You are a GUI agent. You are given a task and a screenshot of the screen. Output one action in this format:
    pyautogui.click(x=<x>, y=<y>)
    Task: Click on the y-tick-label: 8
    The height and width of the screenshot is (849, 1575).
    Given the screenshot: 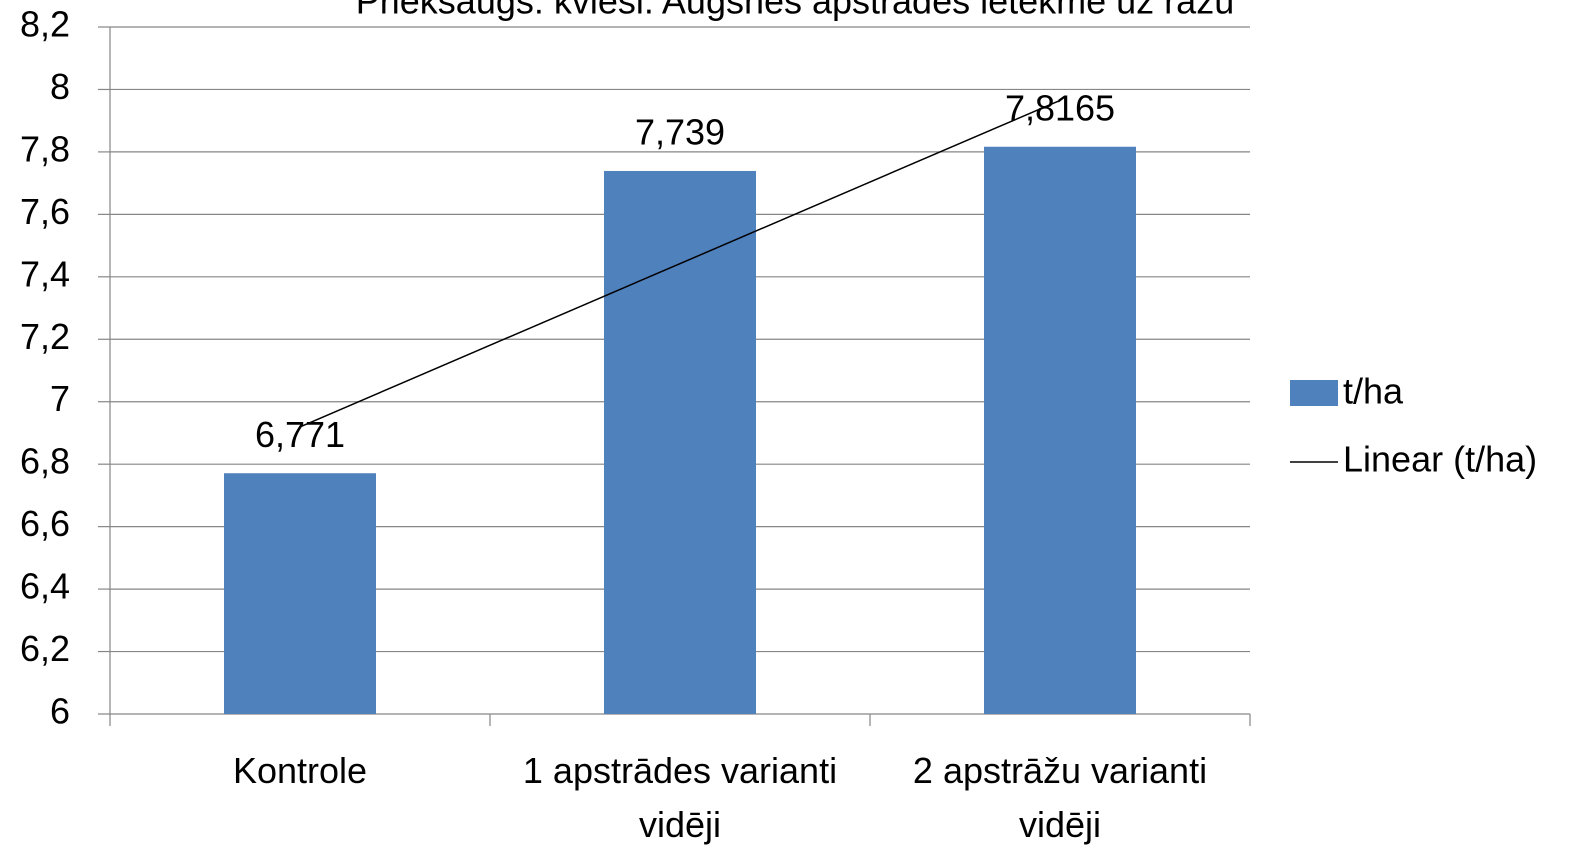 What is the action you would take?
    pyautogui.click(x=60, y=86)
    